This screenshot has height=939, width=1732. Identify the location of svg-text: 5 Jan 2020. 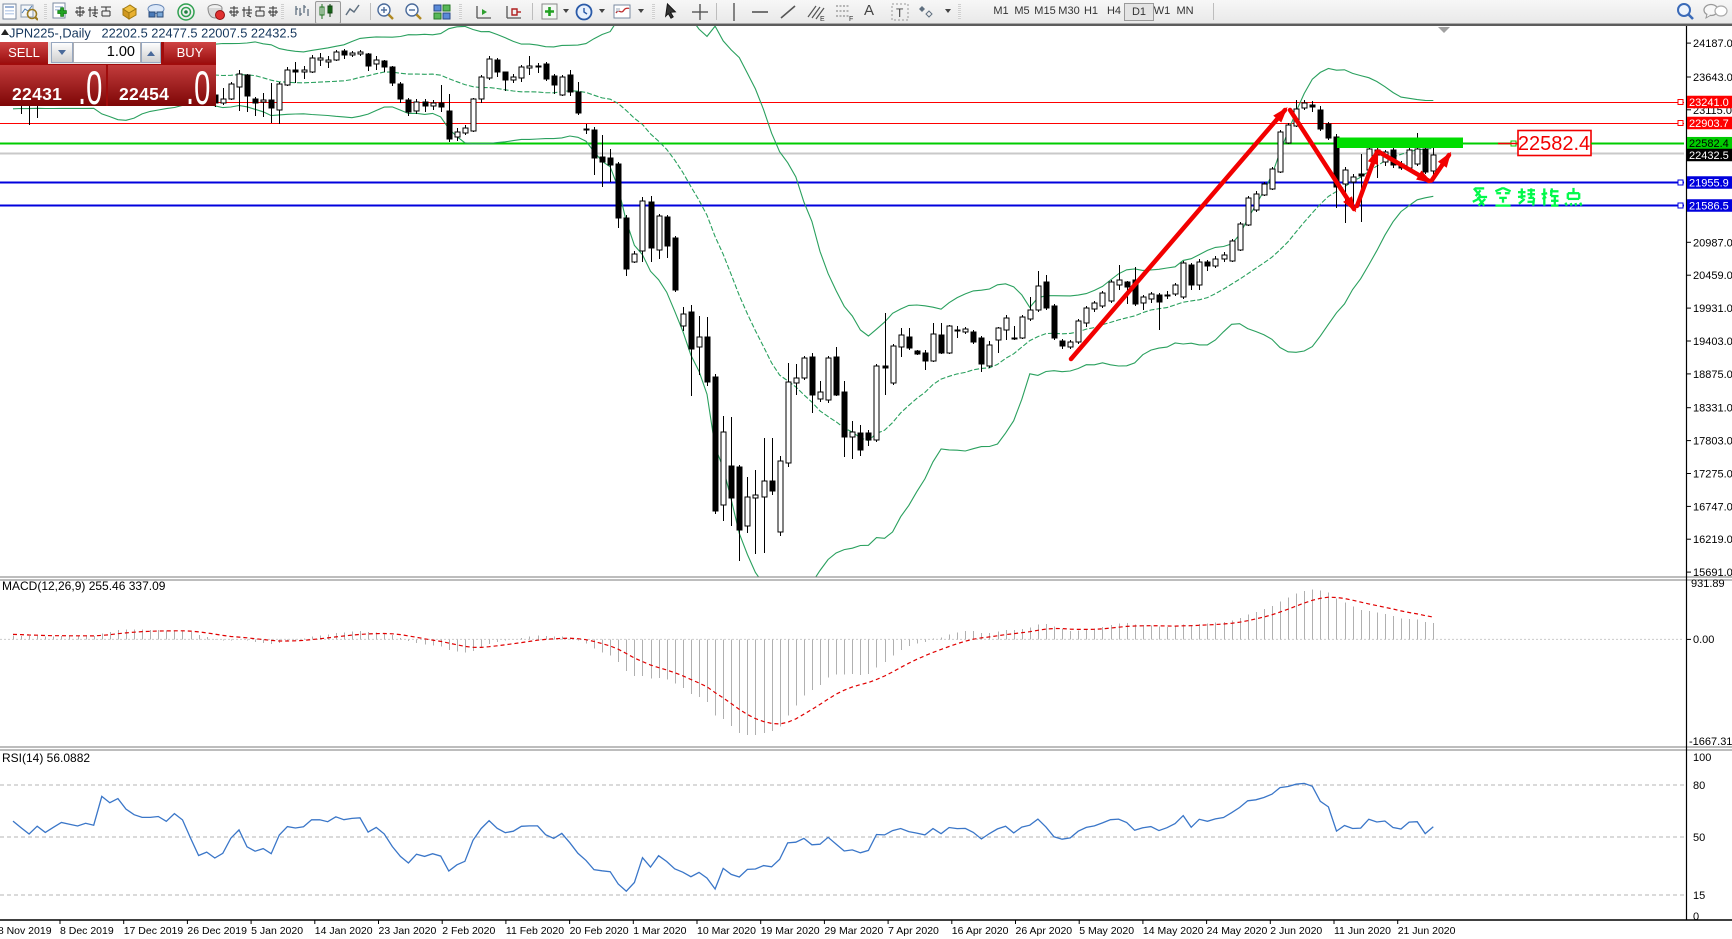
(277, 931).